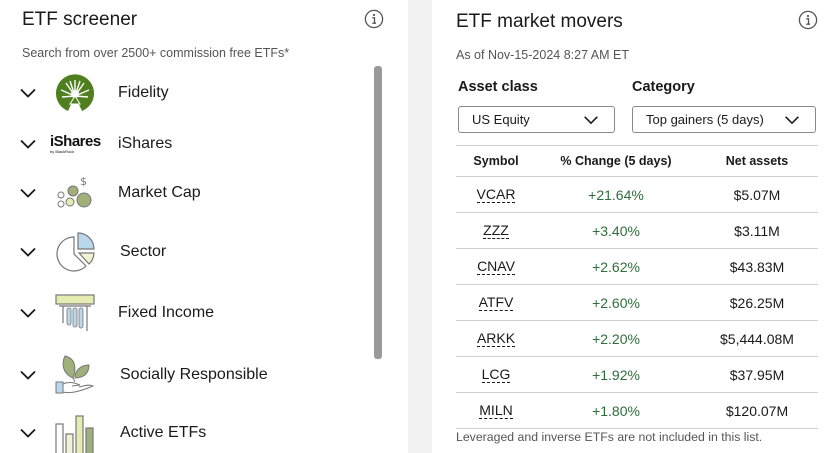 The image size is (835, 453). Describe the element at coordinates (496, 266) in the screenshot. I see `symbol-link: CNAV` at that location.